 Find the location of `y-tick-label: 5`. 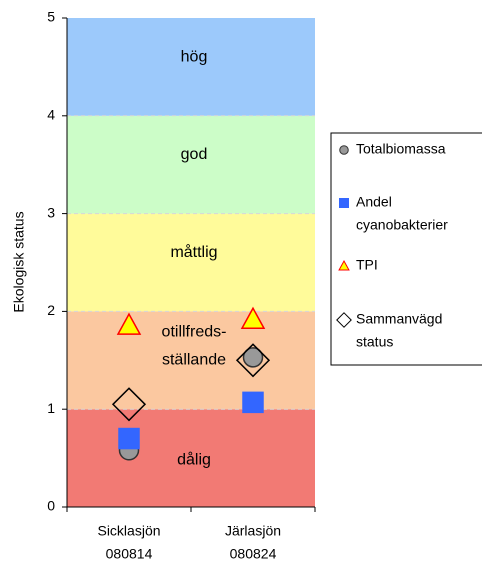

y-tick-label: 5 is located at coordinates (51, 17).